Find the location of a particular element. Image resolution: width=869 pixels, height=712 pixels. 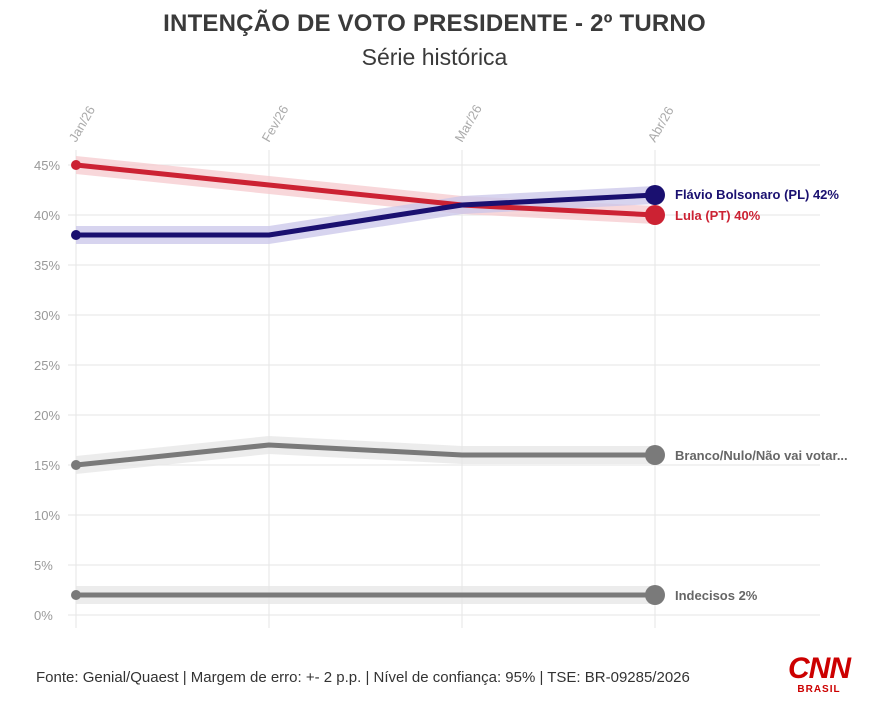

chart-subtitle: Série histórica is located at coordinates (434, 57).